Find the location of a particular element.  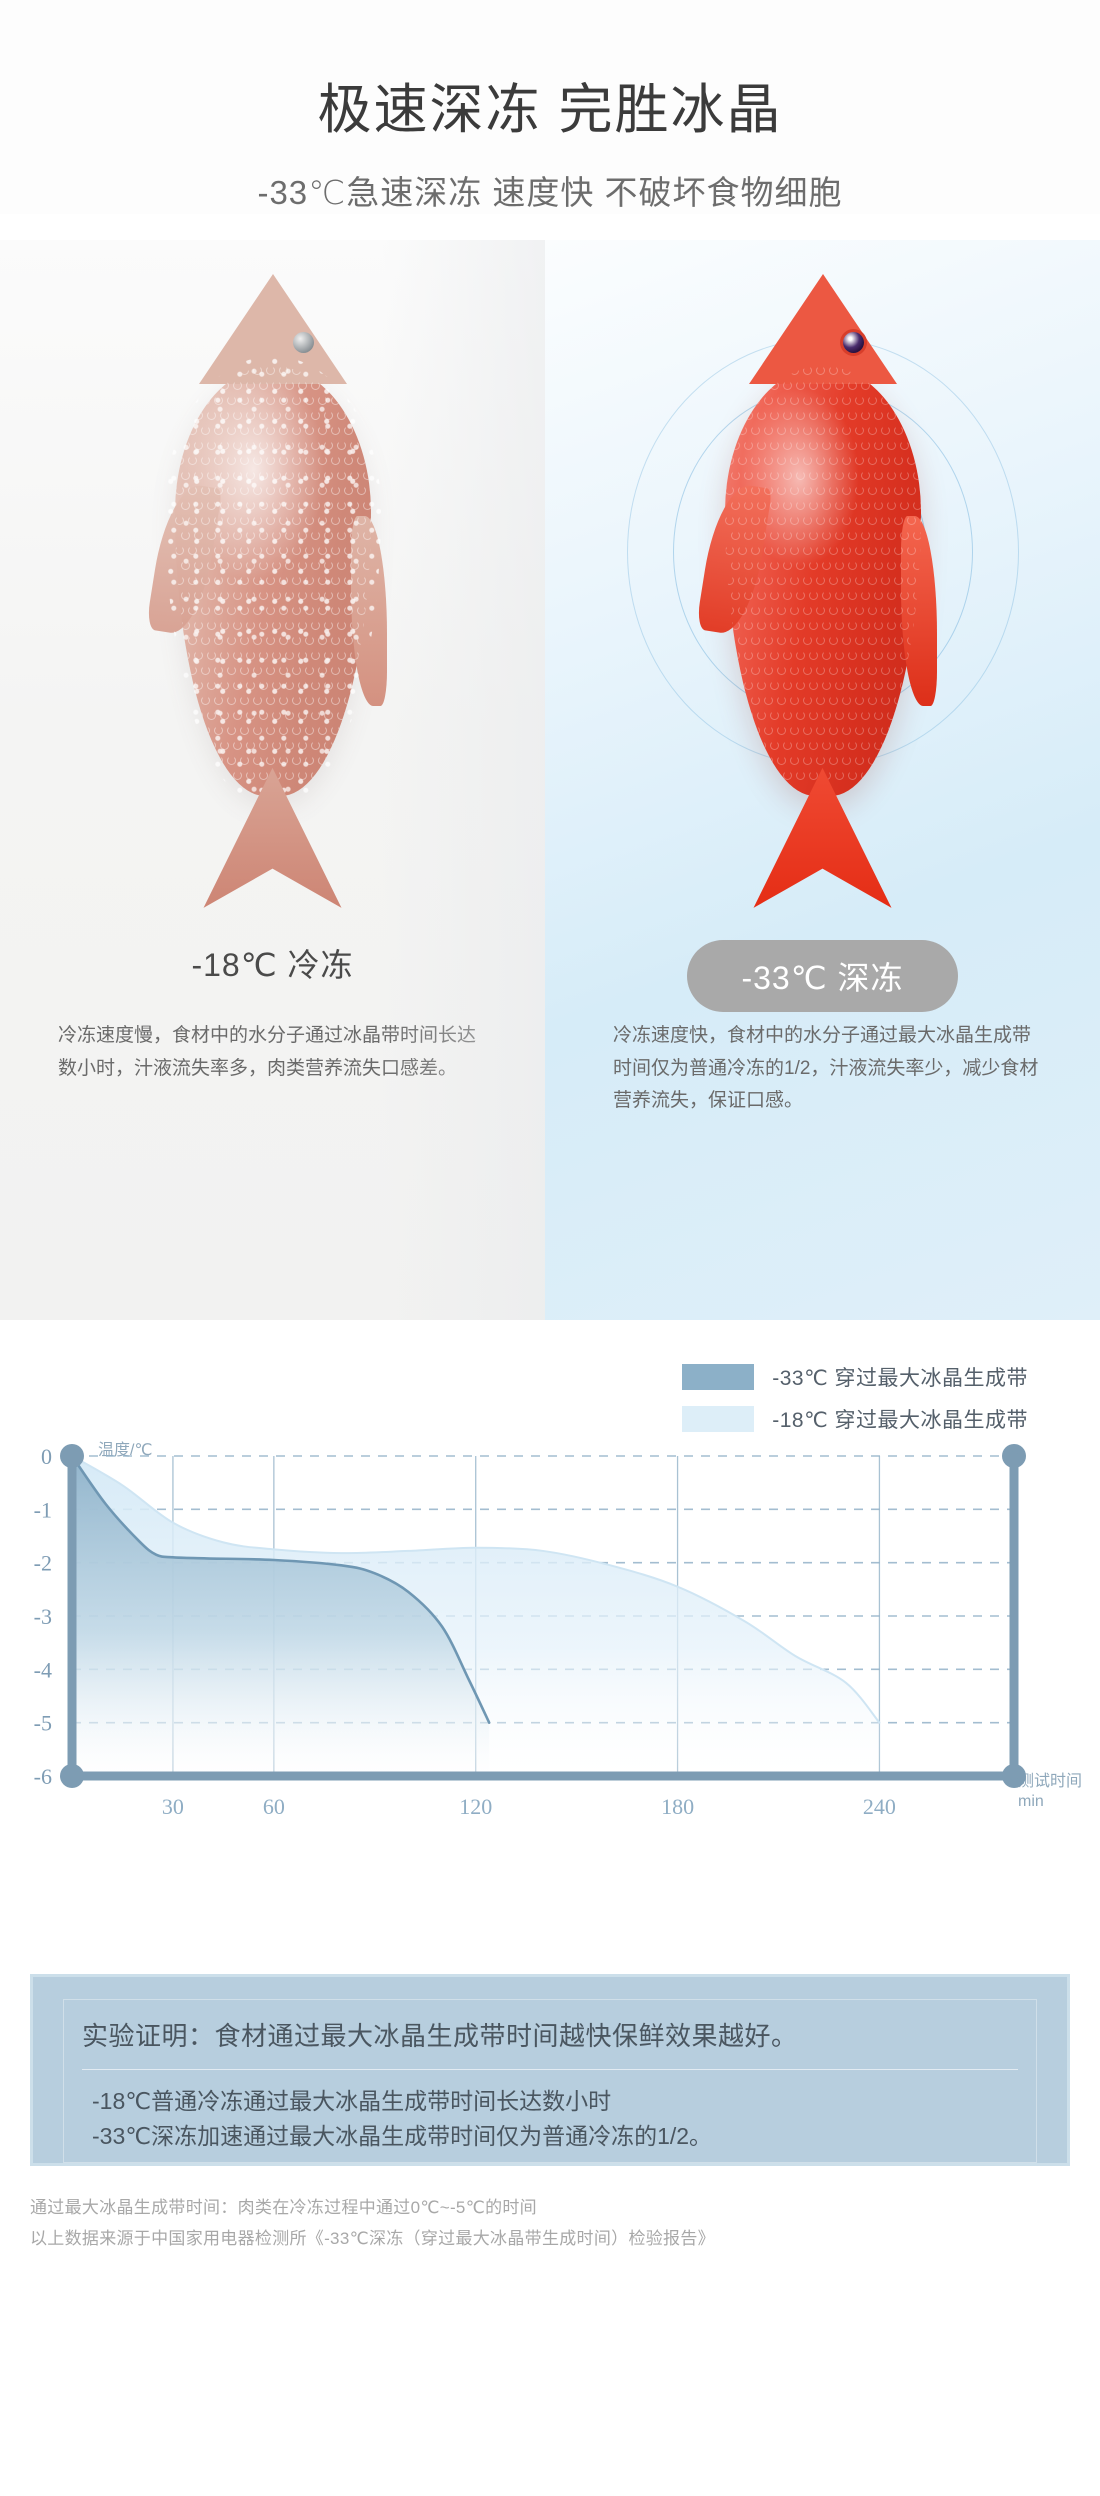

legend-label-normal-freeze: -18℃ 穿过最大冰晶生成带 is located at coordinates (900, 1420).